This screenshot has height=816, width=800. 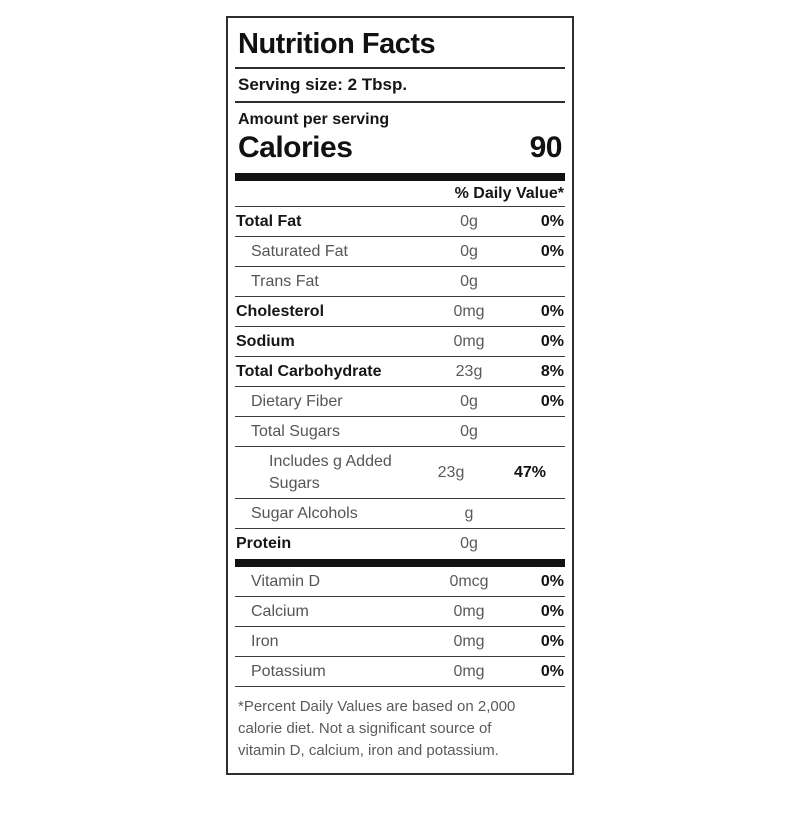 What do you see at coordinates (269, 221) in the screenshot?
I see `nutrient-name: Total Fat` at bounding box center [269, 221].